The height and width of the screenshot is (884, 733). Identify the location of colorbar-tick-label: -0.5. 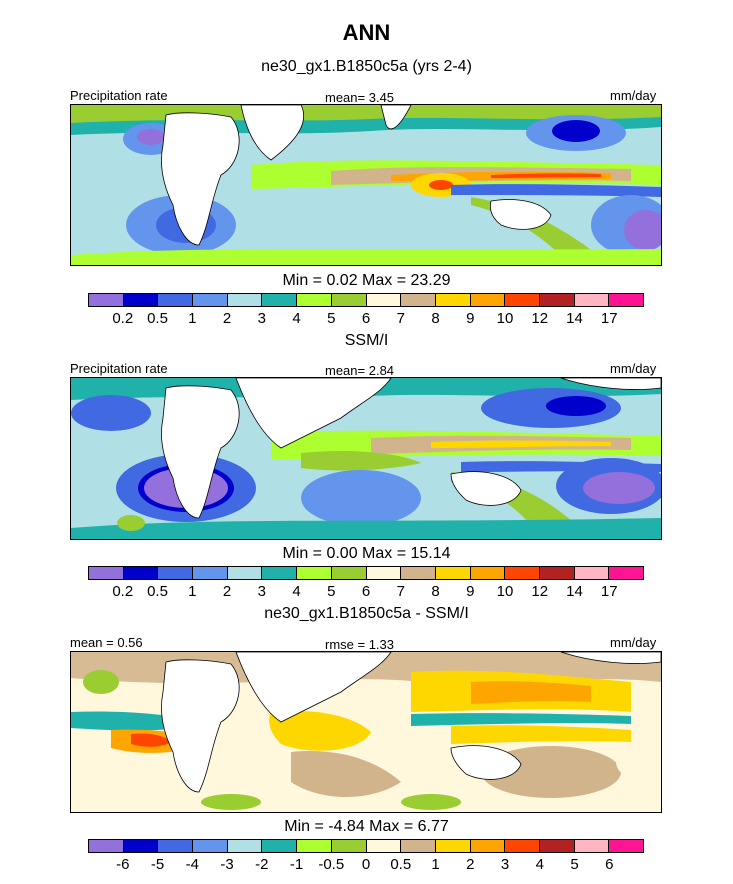
(331, 864).